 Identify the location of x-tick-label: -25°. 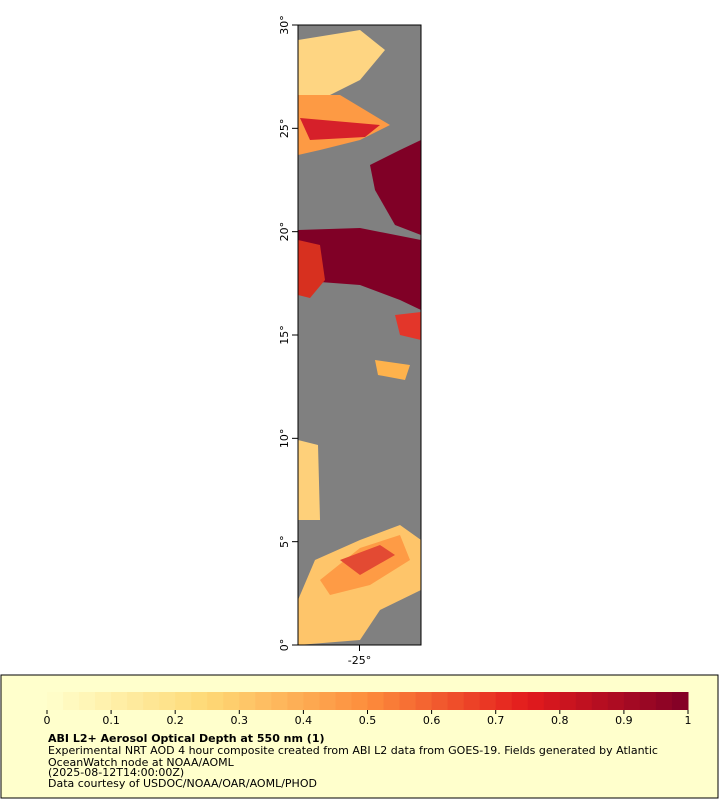
(359, 660).